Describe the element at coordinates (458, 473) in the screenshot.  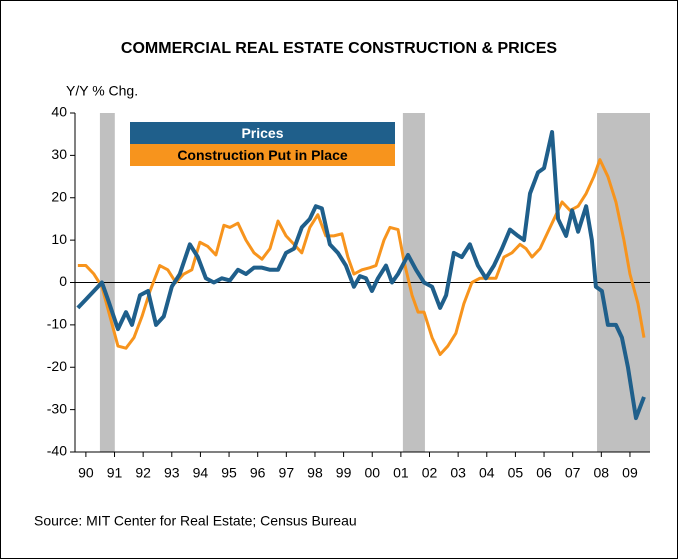
I see `x-tick-label: 03` at that location.